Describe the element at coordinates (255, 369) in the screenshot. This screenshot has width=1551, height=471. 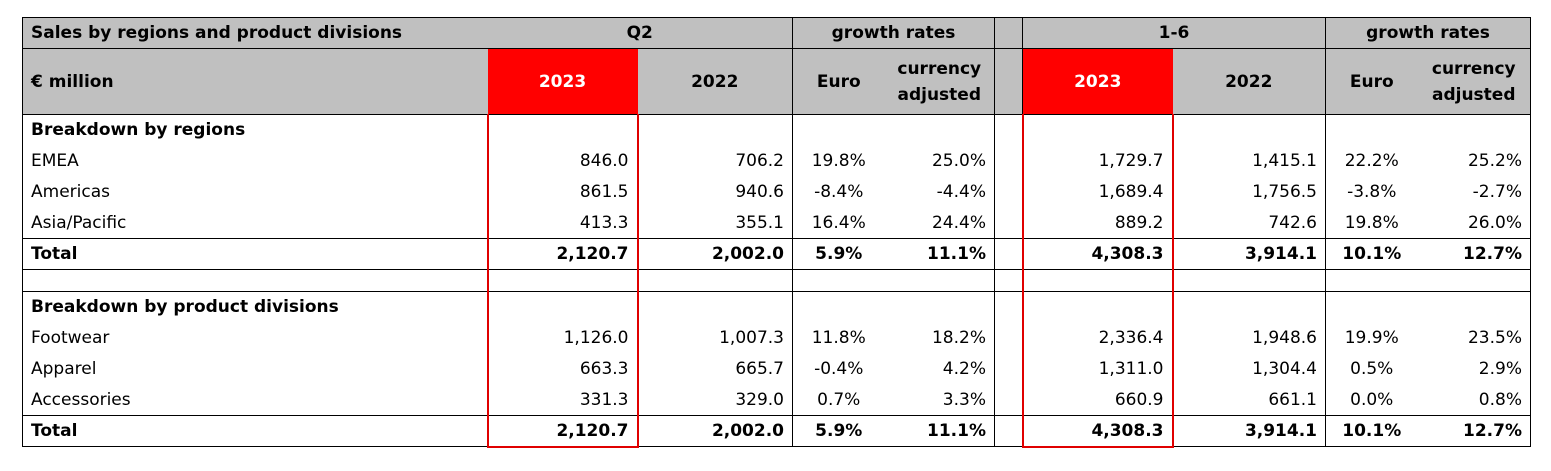
I see `row-label: Apparel` at that location.